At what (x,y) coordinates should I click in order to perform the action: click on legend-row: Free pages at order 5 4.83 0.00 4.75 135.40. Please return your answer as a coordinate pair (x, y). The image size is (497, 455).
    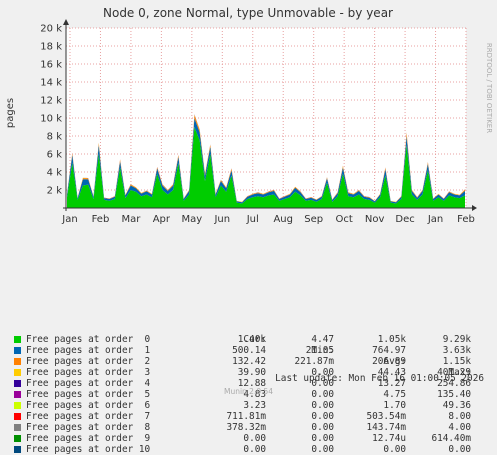
    Looking at the image, I should click on (249, 394).